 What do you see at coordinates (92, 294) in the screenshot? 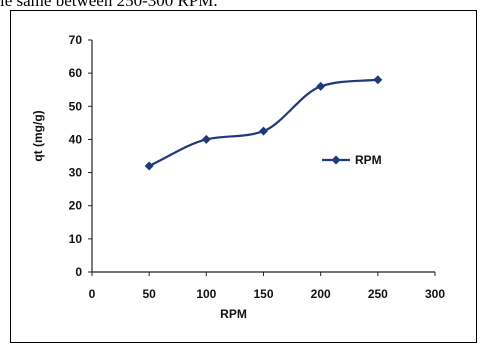
I see `x-tick-label: 0` at bounding box center [92, 294].